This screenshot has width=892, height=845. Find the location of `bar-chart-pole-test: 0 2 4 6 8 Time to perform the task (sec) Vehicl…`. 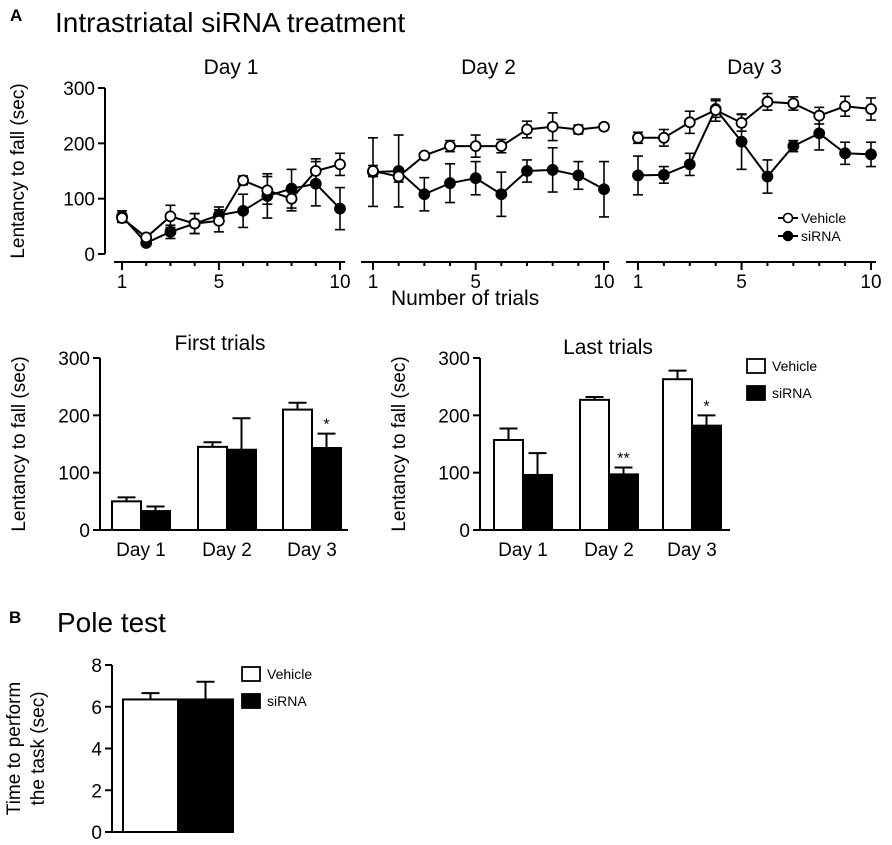

bar-chart-pole-test: 0 2 4 6 8 Time to perform the task (sec) Vehicl… is located at coordinates (158, 750).